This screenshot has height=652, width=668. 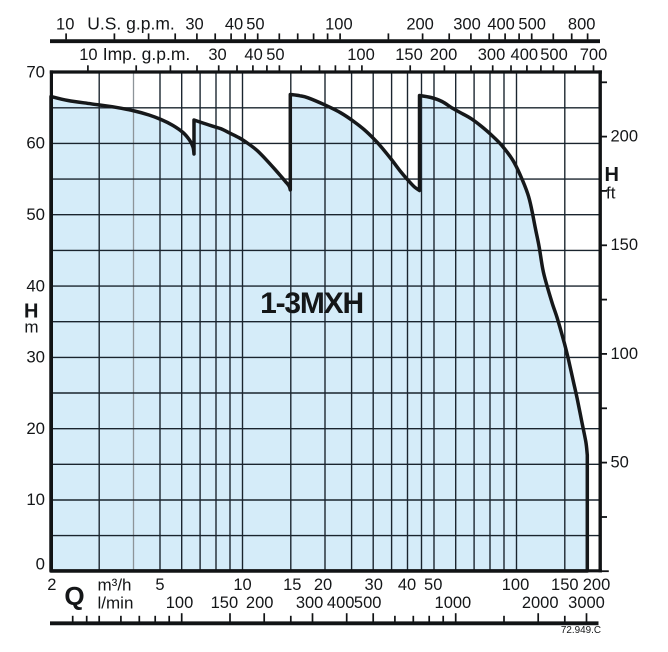 I want to click on svg-text: l/min, so click(x=116, y=602).